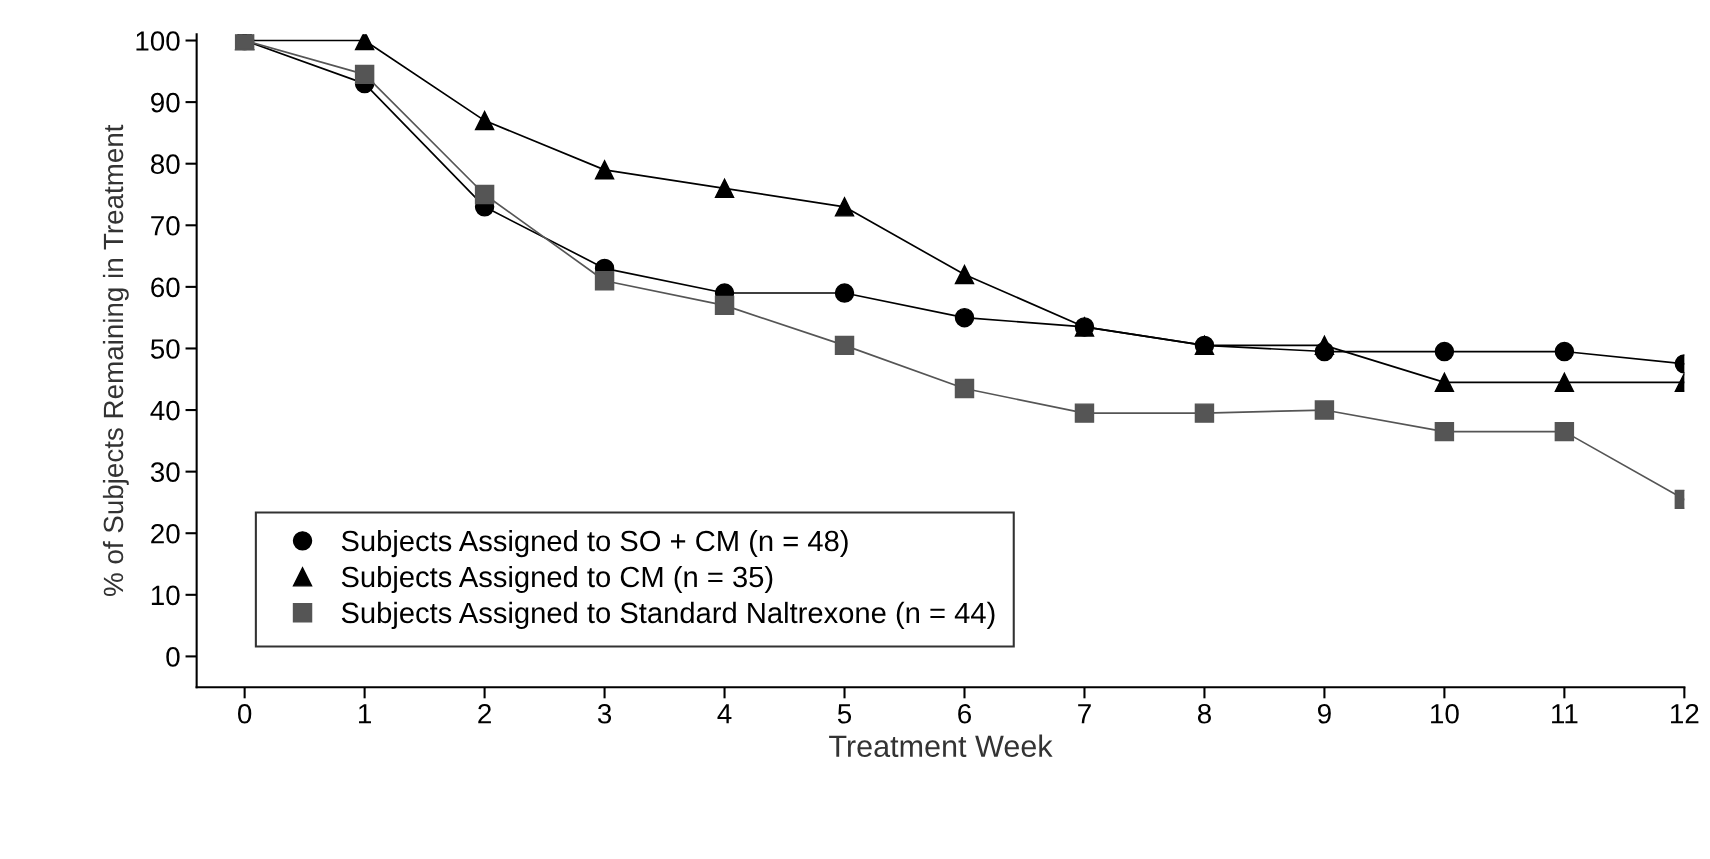 The width and height of the screenshot is (1710, 859). I want to click on x-tick-label: 10, so click(1445, 713).